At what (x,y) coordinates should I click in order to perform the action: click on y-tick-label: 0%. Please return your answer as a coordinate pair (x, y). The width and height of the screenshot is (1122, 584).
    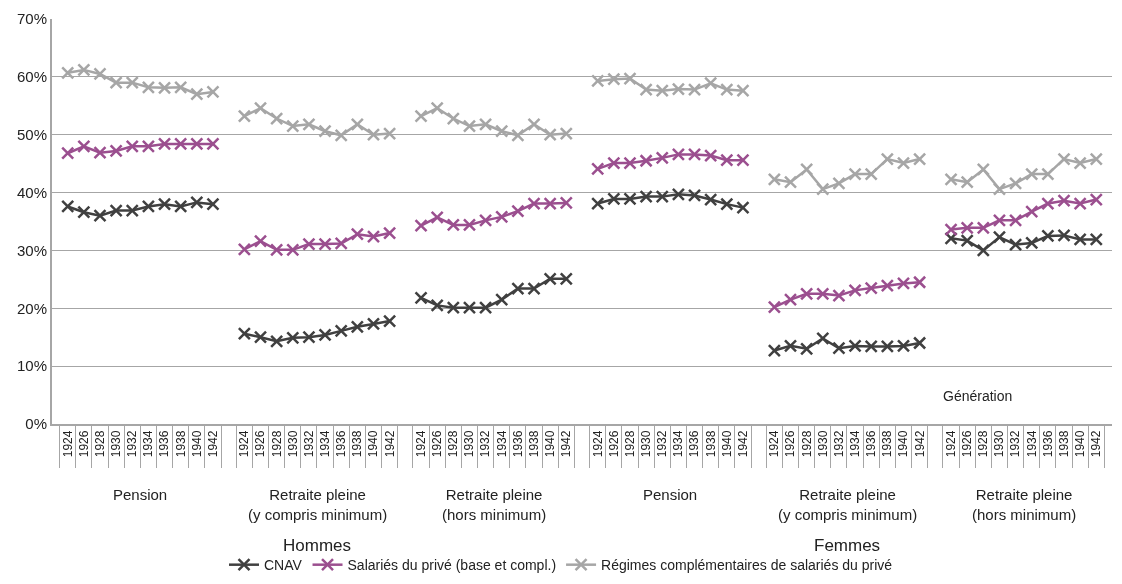
    Looking at the image, I should click on (36, 424).